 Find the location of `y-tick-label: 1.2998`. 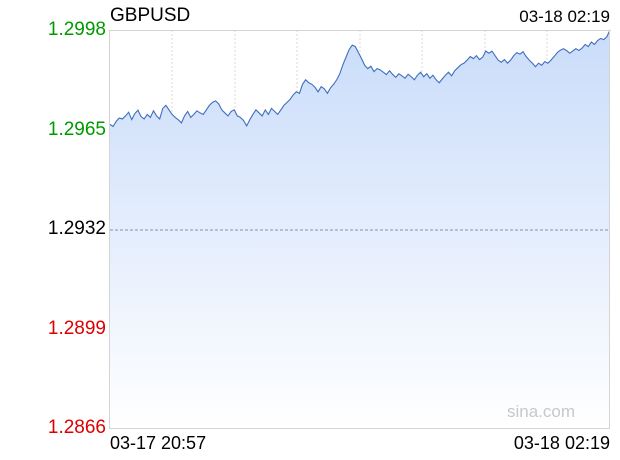

y-tick-label: 1.2998 is located at coordinates (76, 29).